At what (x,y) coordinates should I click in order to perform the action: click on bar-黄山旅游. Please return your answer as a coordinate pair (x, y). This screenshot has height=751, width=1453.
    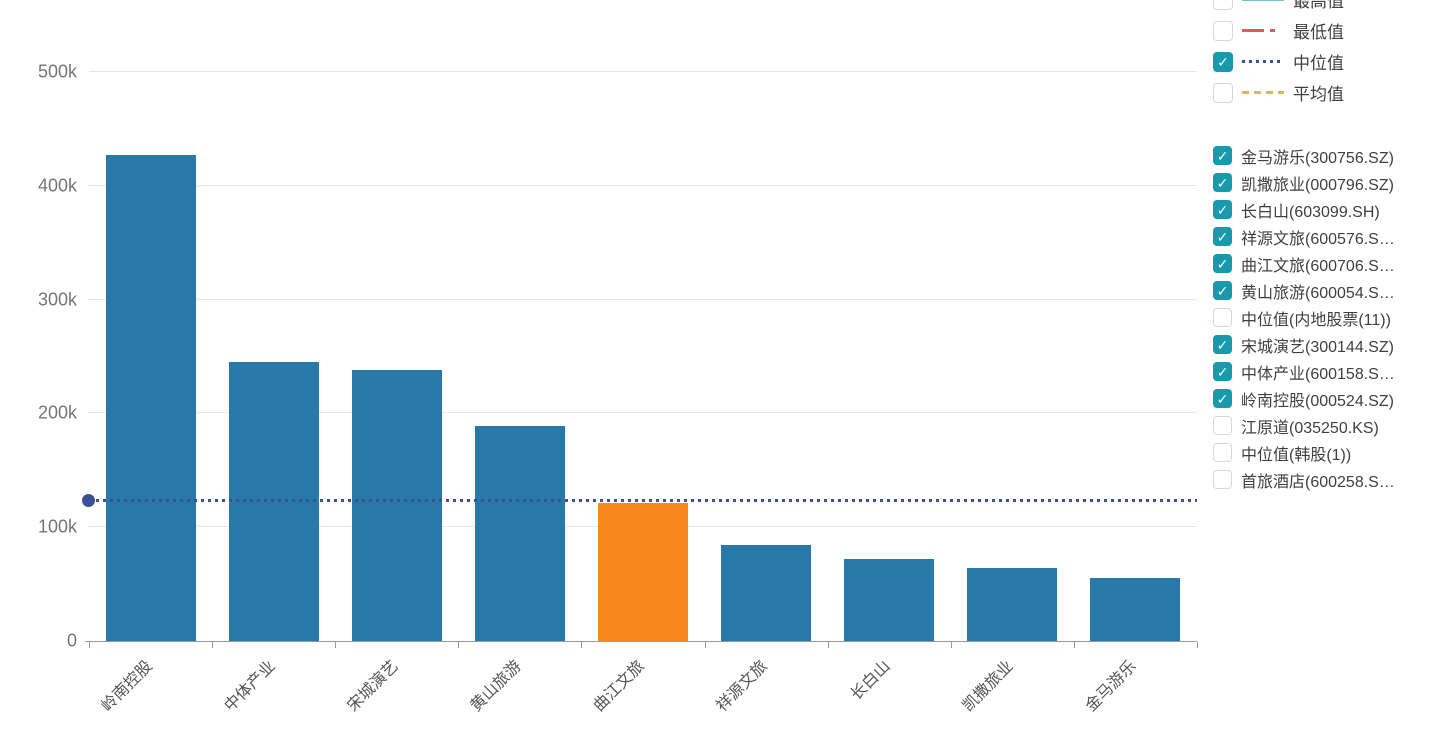
    Looking at the image, I should click on (519, 533).